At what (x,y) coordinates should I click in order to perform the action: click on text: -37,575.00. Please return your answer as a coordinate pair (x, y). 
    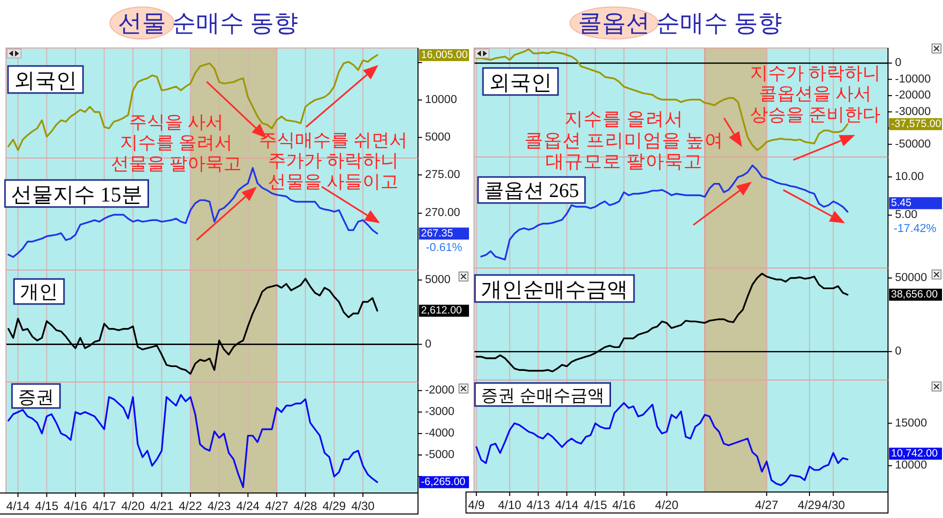
    Looking at the image, I should click on (916, 124).